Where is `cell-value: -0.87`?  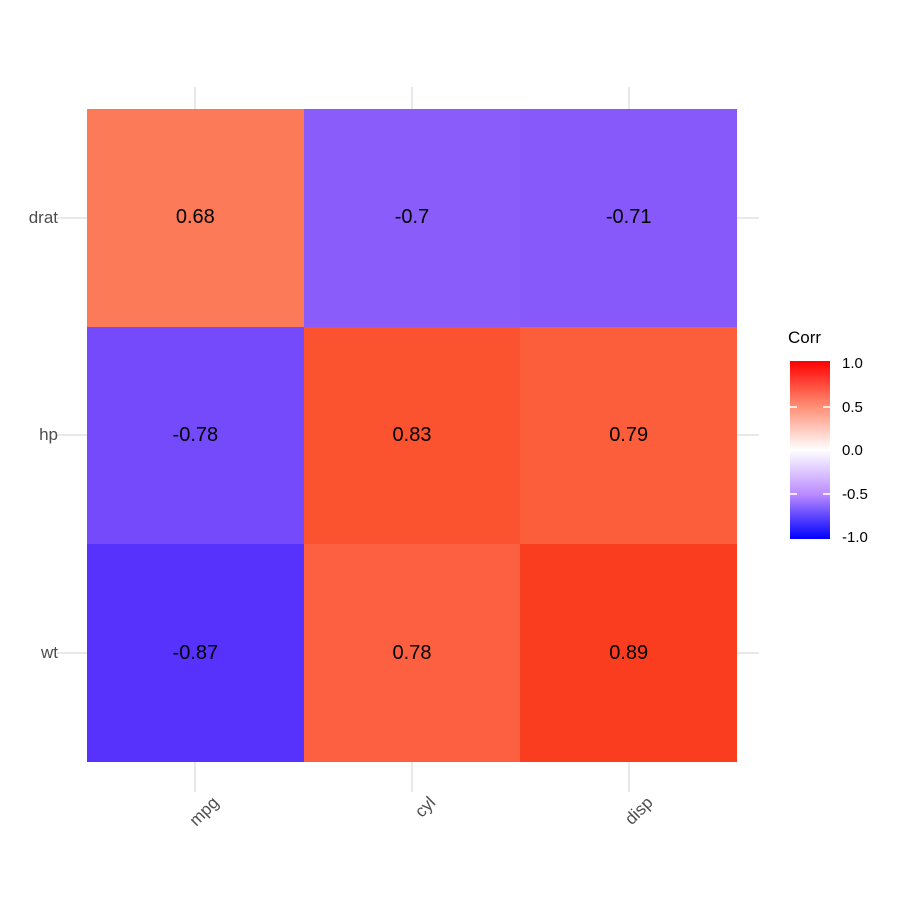
cell-value: -0.87 is located at coordinates (195, 652).